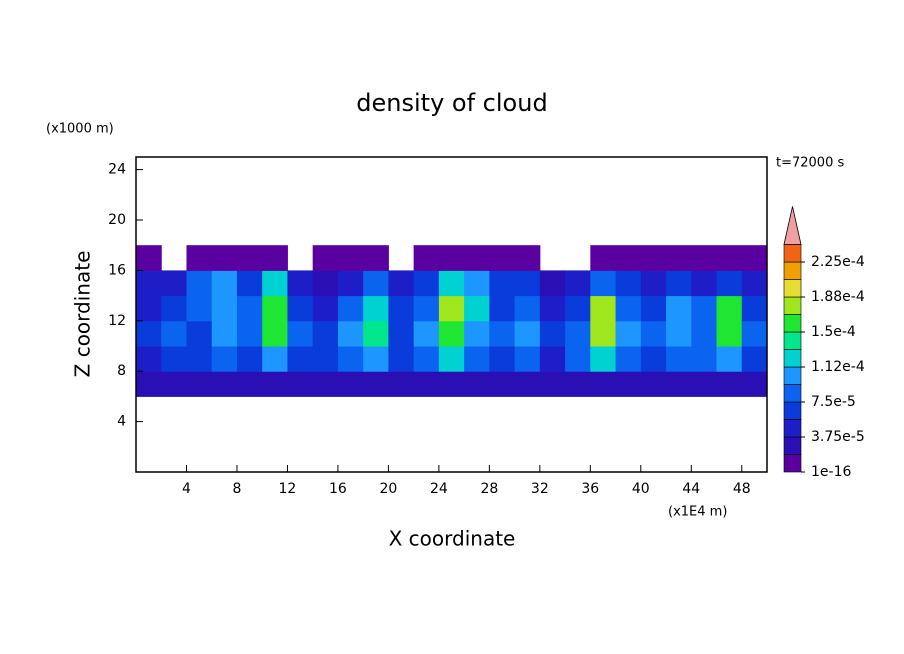 The height and width of the screenshot is (654, 904). Describe the element at coordinates (117, 321) in the screenshot. I see `y-tick-label: 12` at that location.